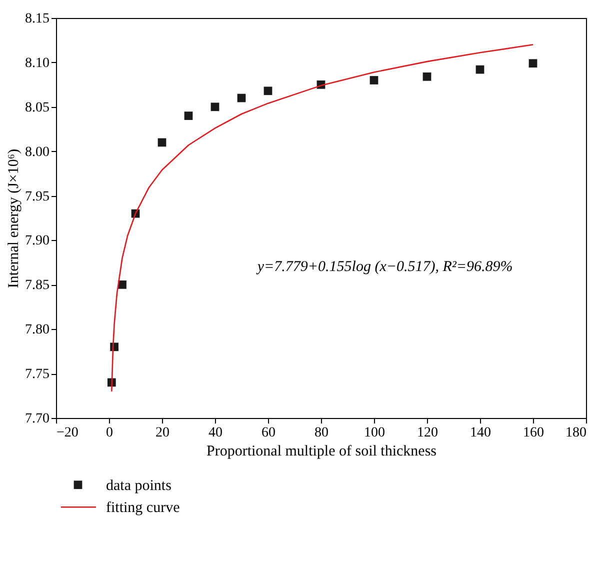 The width and height of the screenshot is (611, 564). What do you see at coordinates (37, 152) in the screenshot?
I see `y-tick-label: 8.00` at bounding box center [37, 152].